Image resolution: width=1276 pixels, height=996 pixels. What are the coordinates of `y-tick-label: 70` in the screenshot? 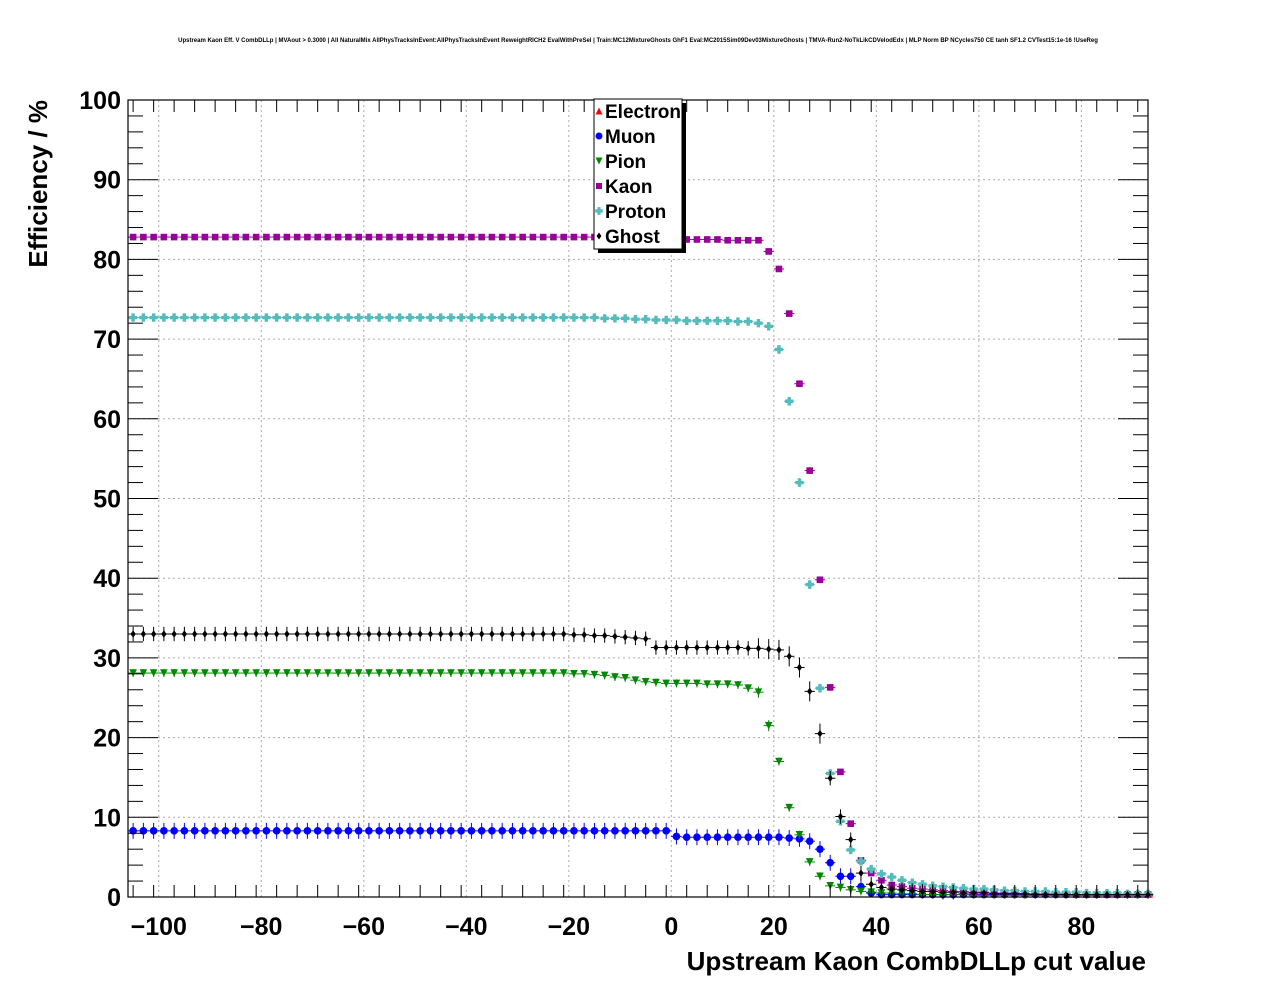 It's located at (107, 340).